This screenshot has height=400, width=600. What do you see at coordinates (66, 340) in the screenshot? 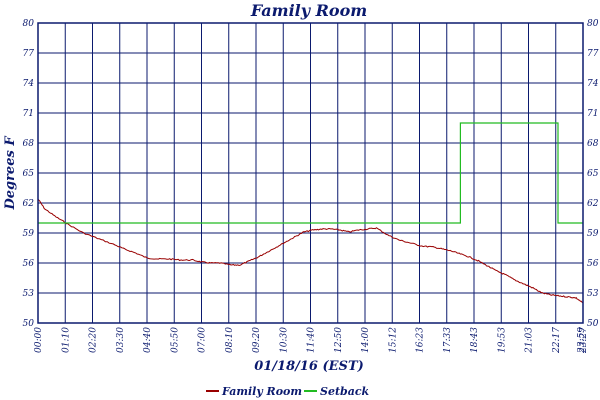
I see `x-tick-label: 01:10` at bounding box center [66, 340].